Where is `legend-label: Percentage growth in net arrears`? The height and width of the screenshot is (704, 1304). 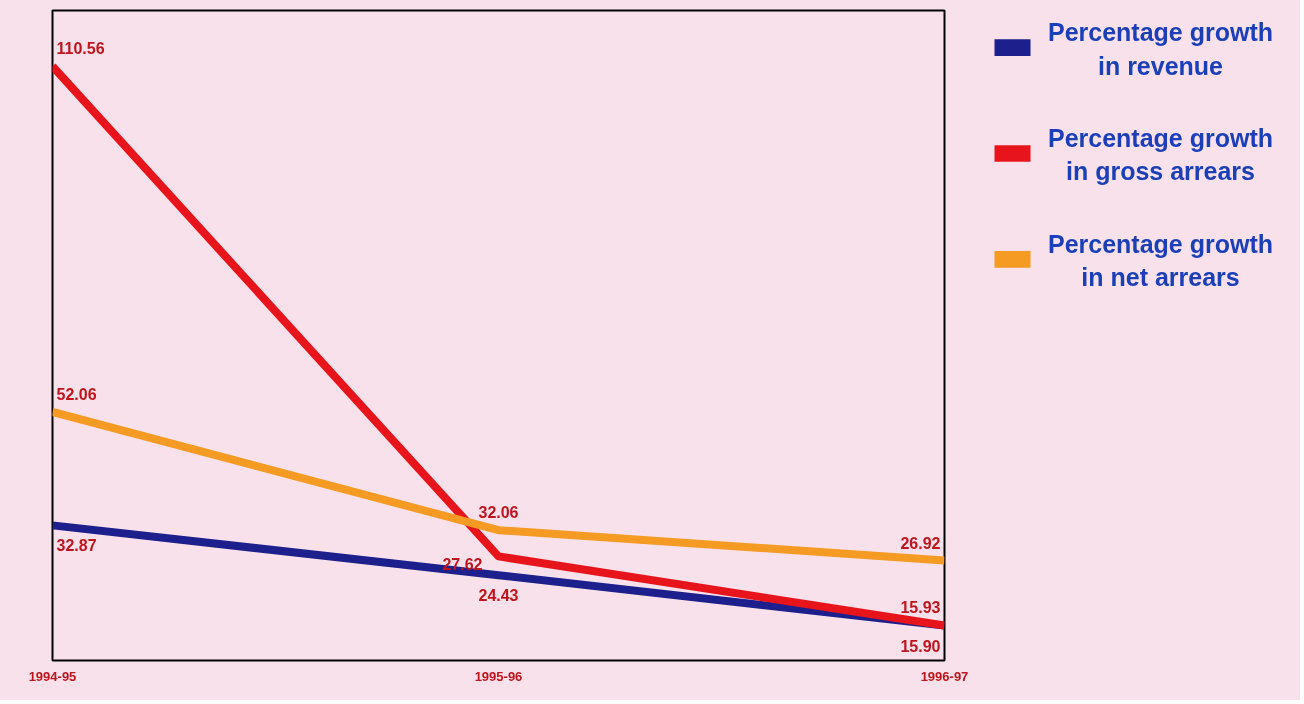
legend-label: Percentage growth in net arrears is located at coordinates (1160, 260).